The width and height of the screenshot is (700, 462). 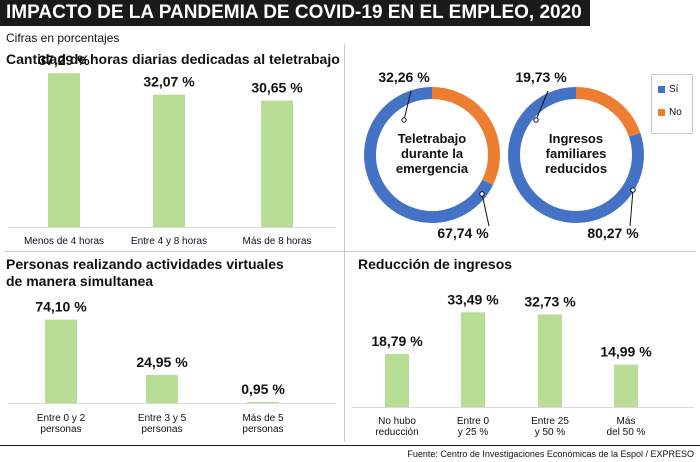 What do you see at coordinates (550, 421) in the screenshot?
I see `reduccion-category-label-2-0: Entre 25` at bounding box center [550, 421].